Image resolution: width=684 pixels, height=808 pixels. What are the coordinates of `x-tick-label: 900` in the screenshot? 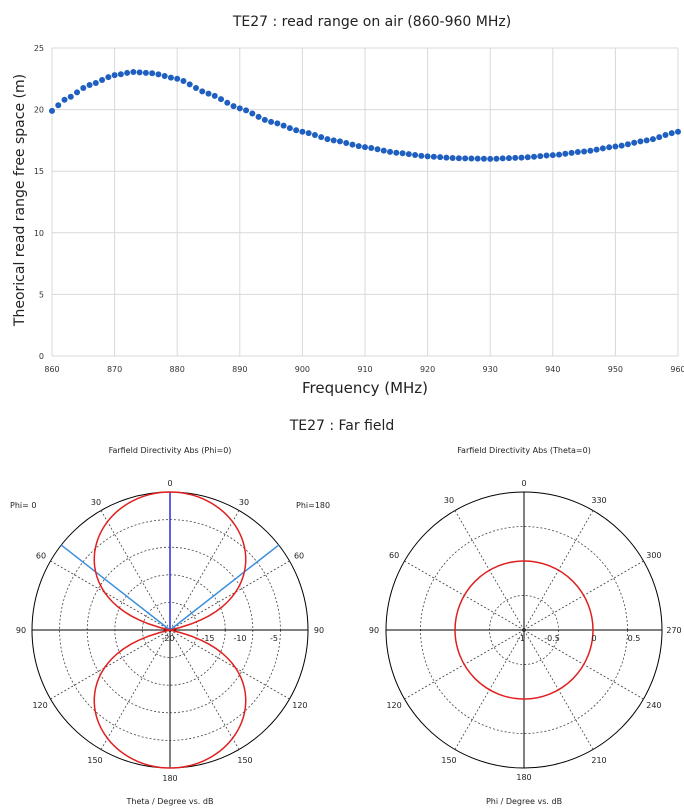 It's located at (302, 369).